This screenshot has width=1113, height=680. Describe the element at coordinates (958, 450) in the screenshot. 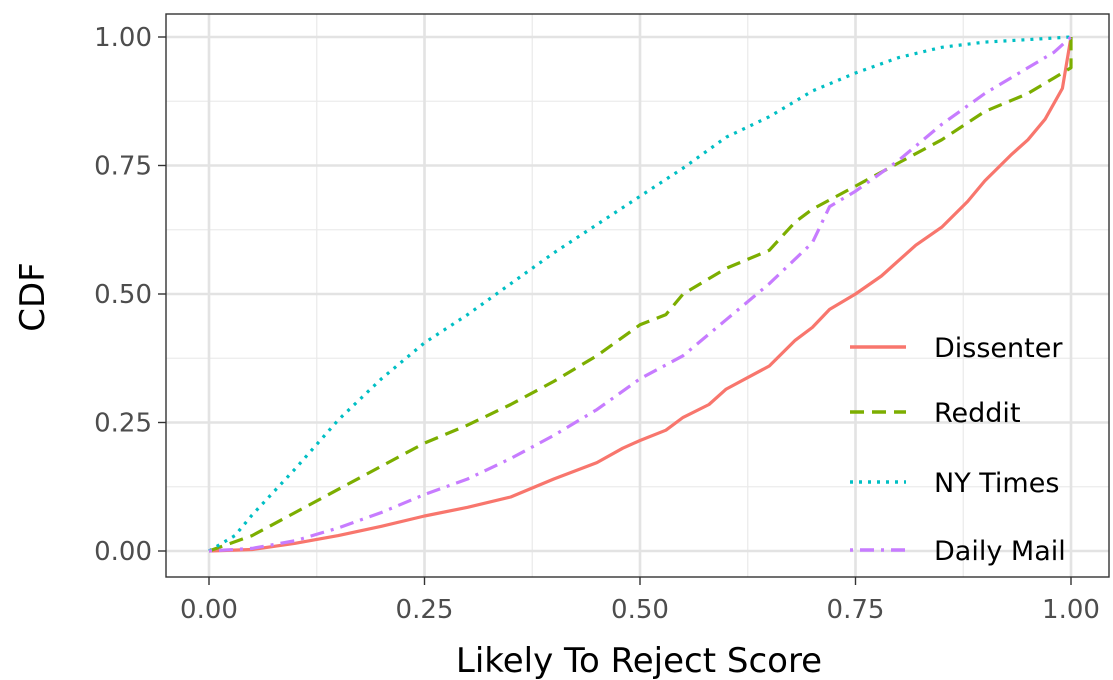

I see `legend: Dissenter Reddit NY Times Daily Mail` at that location.